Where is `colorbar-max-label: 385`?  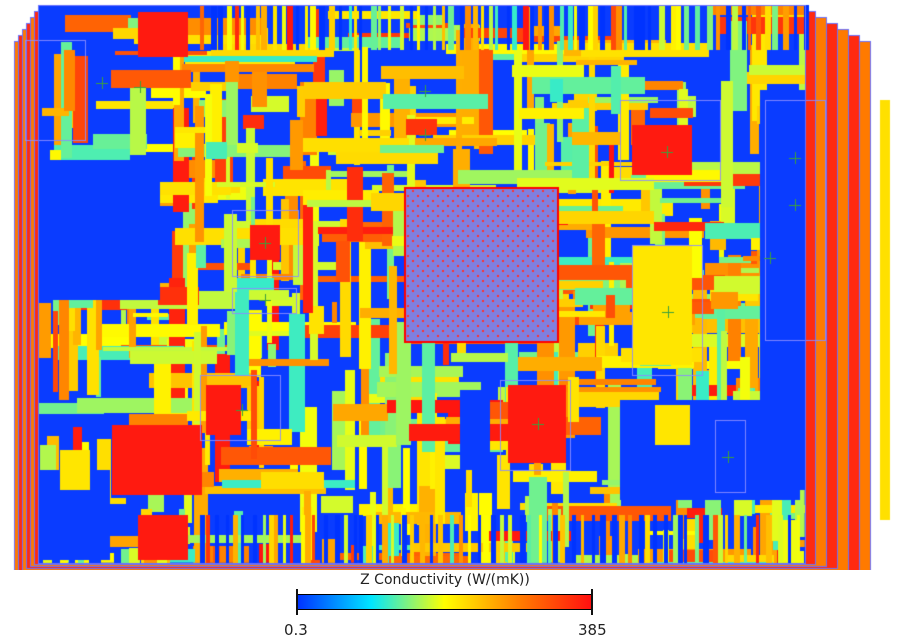 colorbar-max-label: 385 is located at coordinates (592, 630).